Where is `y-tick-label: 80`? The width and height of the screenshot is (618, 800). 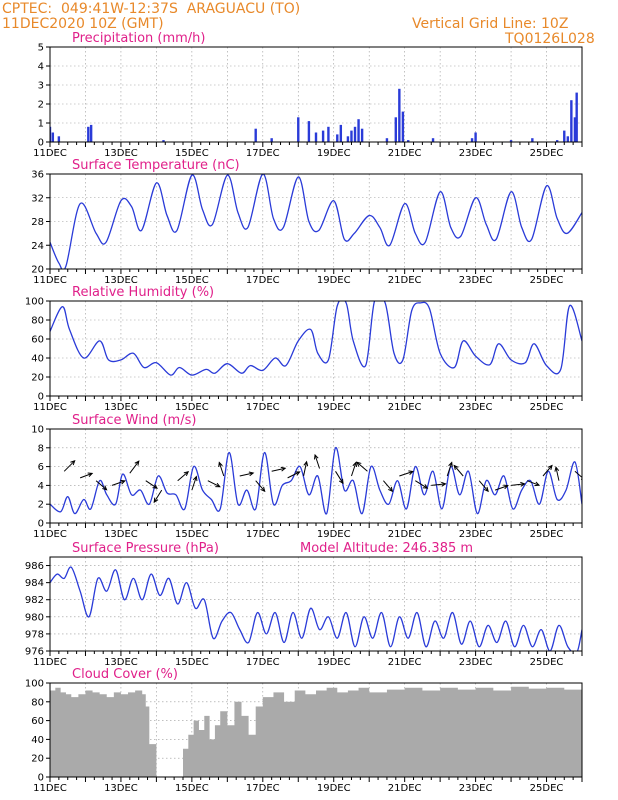 y-tick-label: 80 is located at coordinates (37, 321).